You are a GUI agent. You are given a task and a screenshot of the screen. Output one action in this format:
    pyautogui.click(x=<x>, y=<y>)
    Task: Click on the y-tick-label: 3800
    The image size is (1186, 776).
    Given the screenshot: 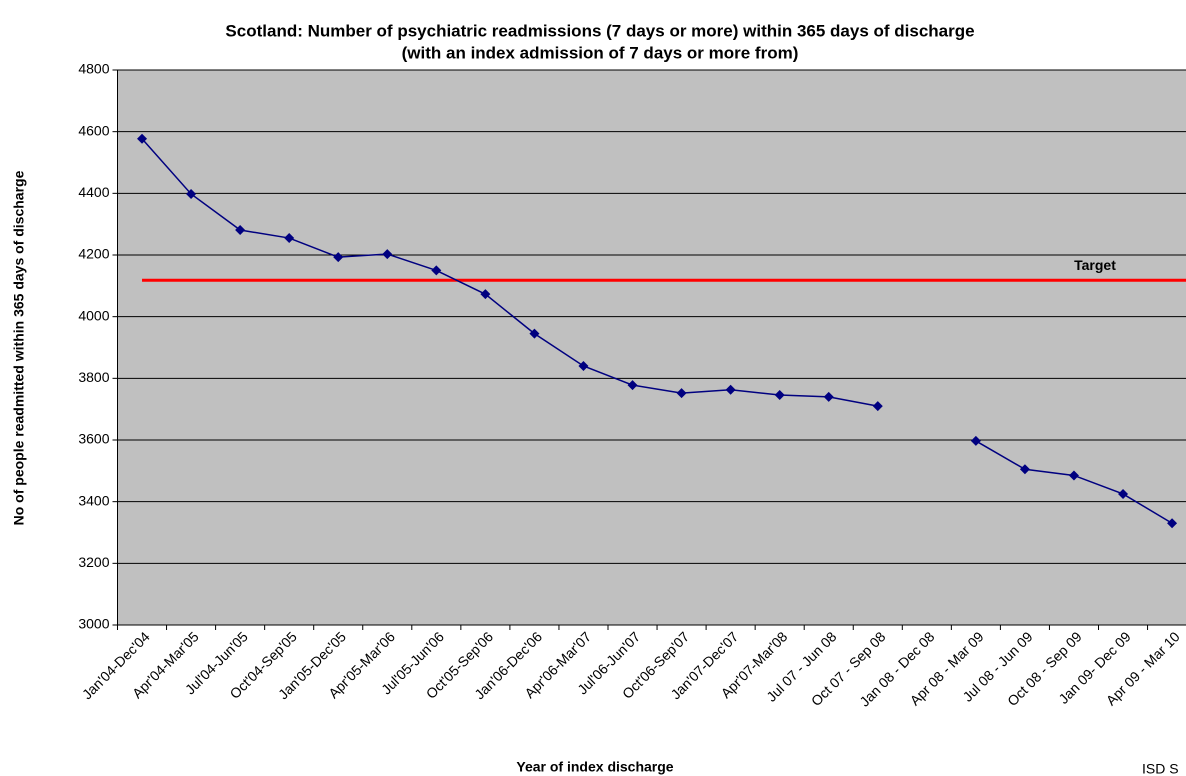 What is the action you would take?
    pyautogui.click(x=93, y=377)
    